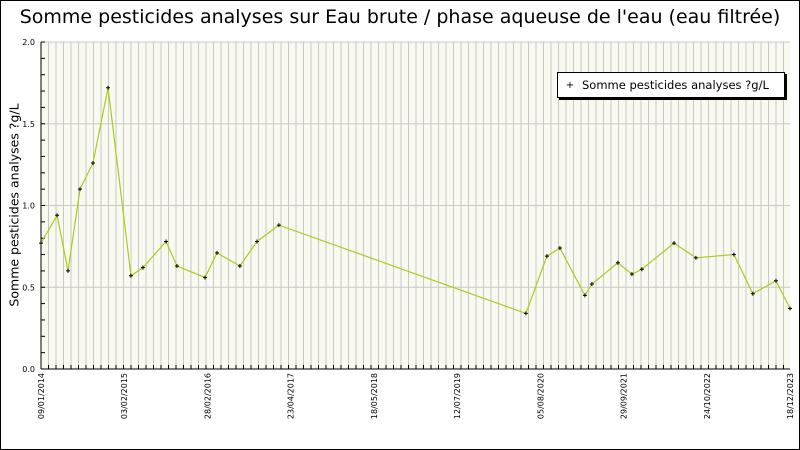 This screenshot has width=800, height=450. I want to click on y-tick-label: 0.0, so click(28, 369).